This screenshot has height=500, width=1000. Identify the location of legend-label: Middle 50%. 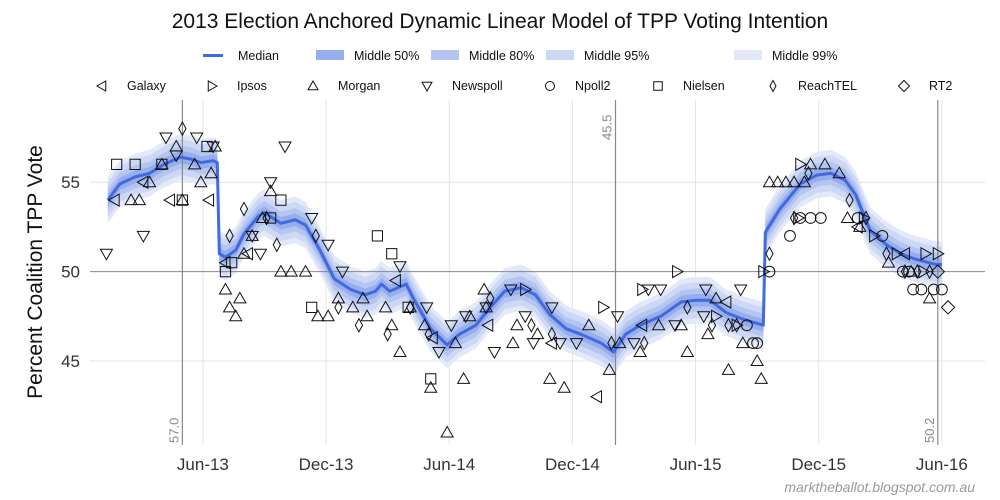
(386, 56).